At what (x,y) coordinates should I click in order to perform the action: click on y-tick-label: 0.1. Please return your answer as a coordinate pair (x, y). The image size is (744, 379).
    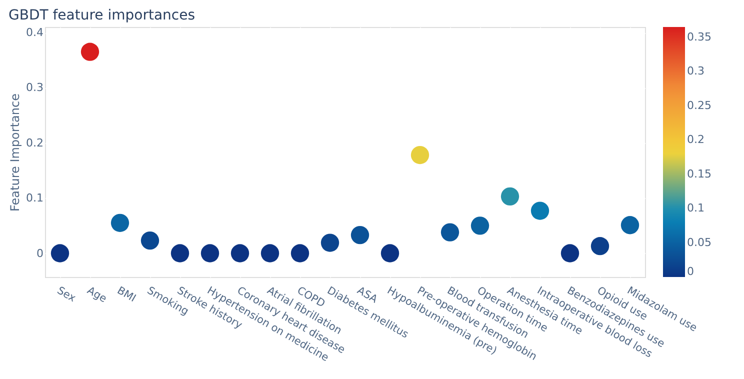
    Looking at the image, I should click on (35, 198).